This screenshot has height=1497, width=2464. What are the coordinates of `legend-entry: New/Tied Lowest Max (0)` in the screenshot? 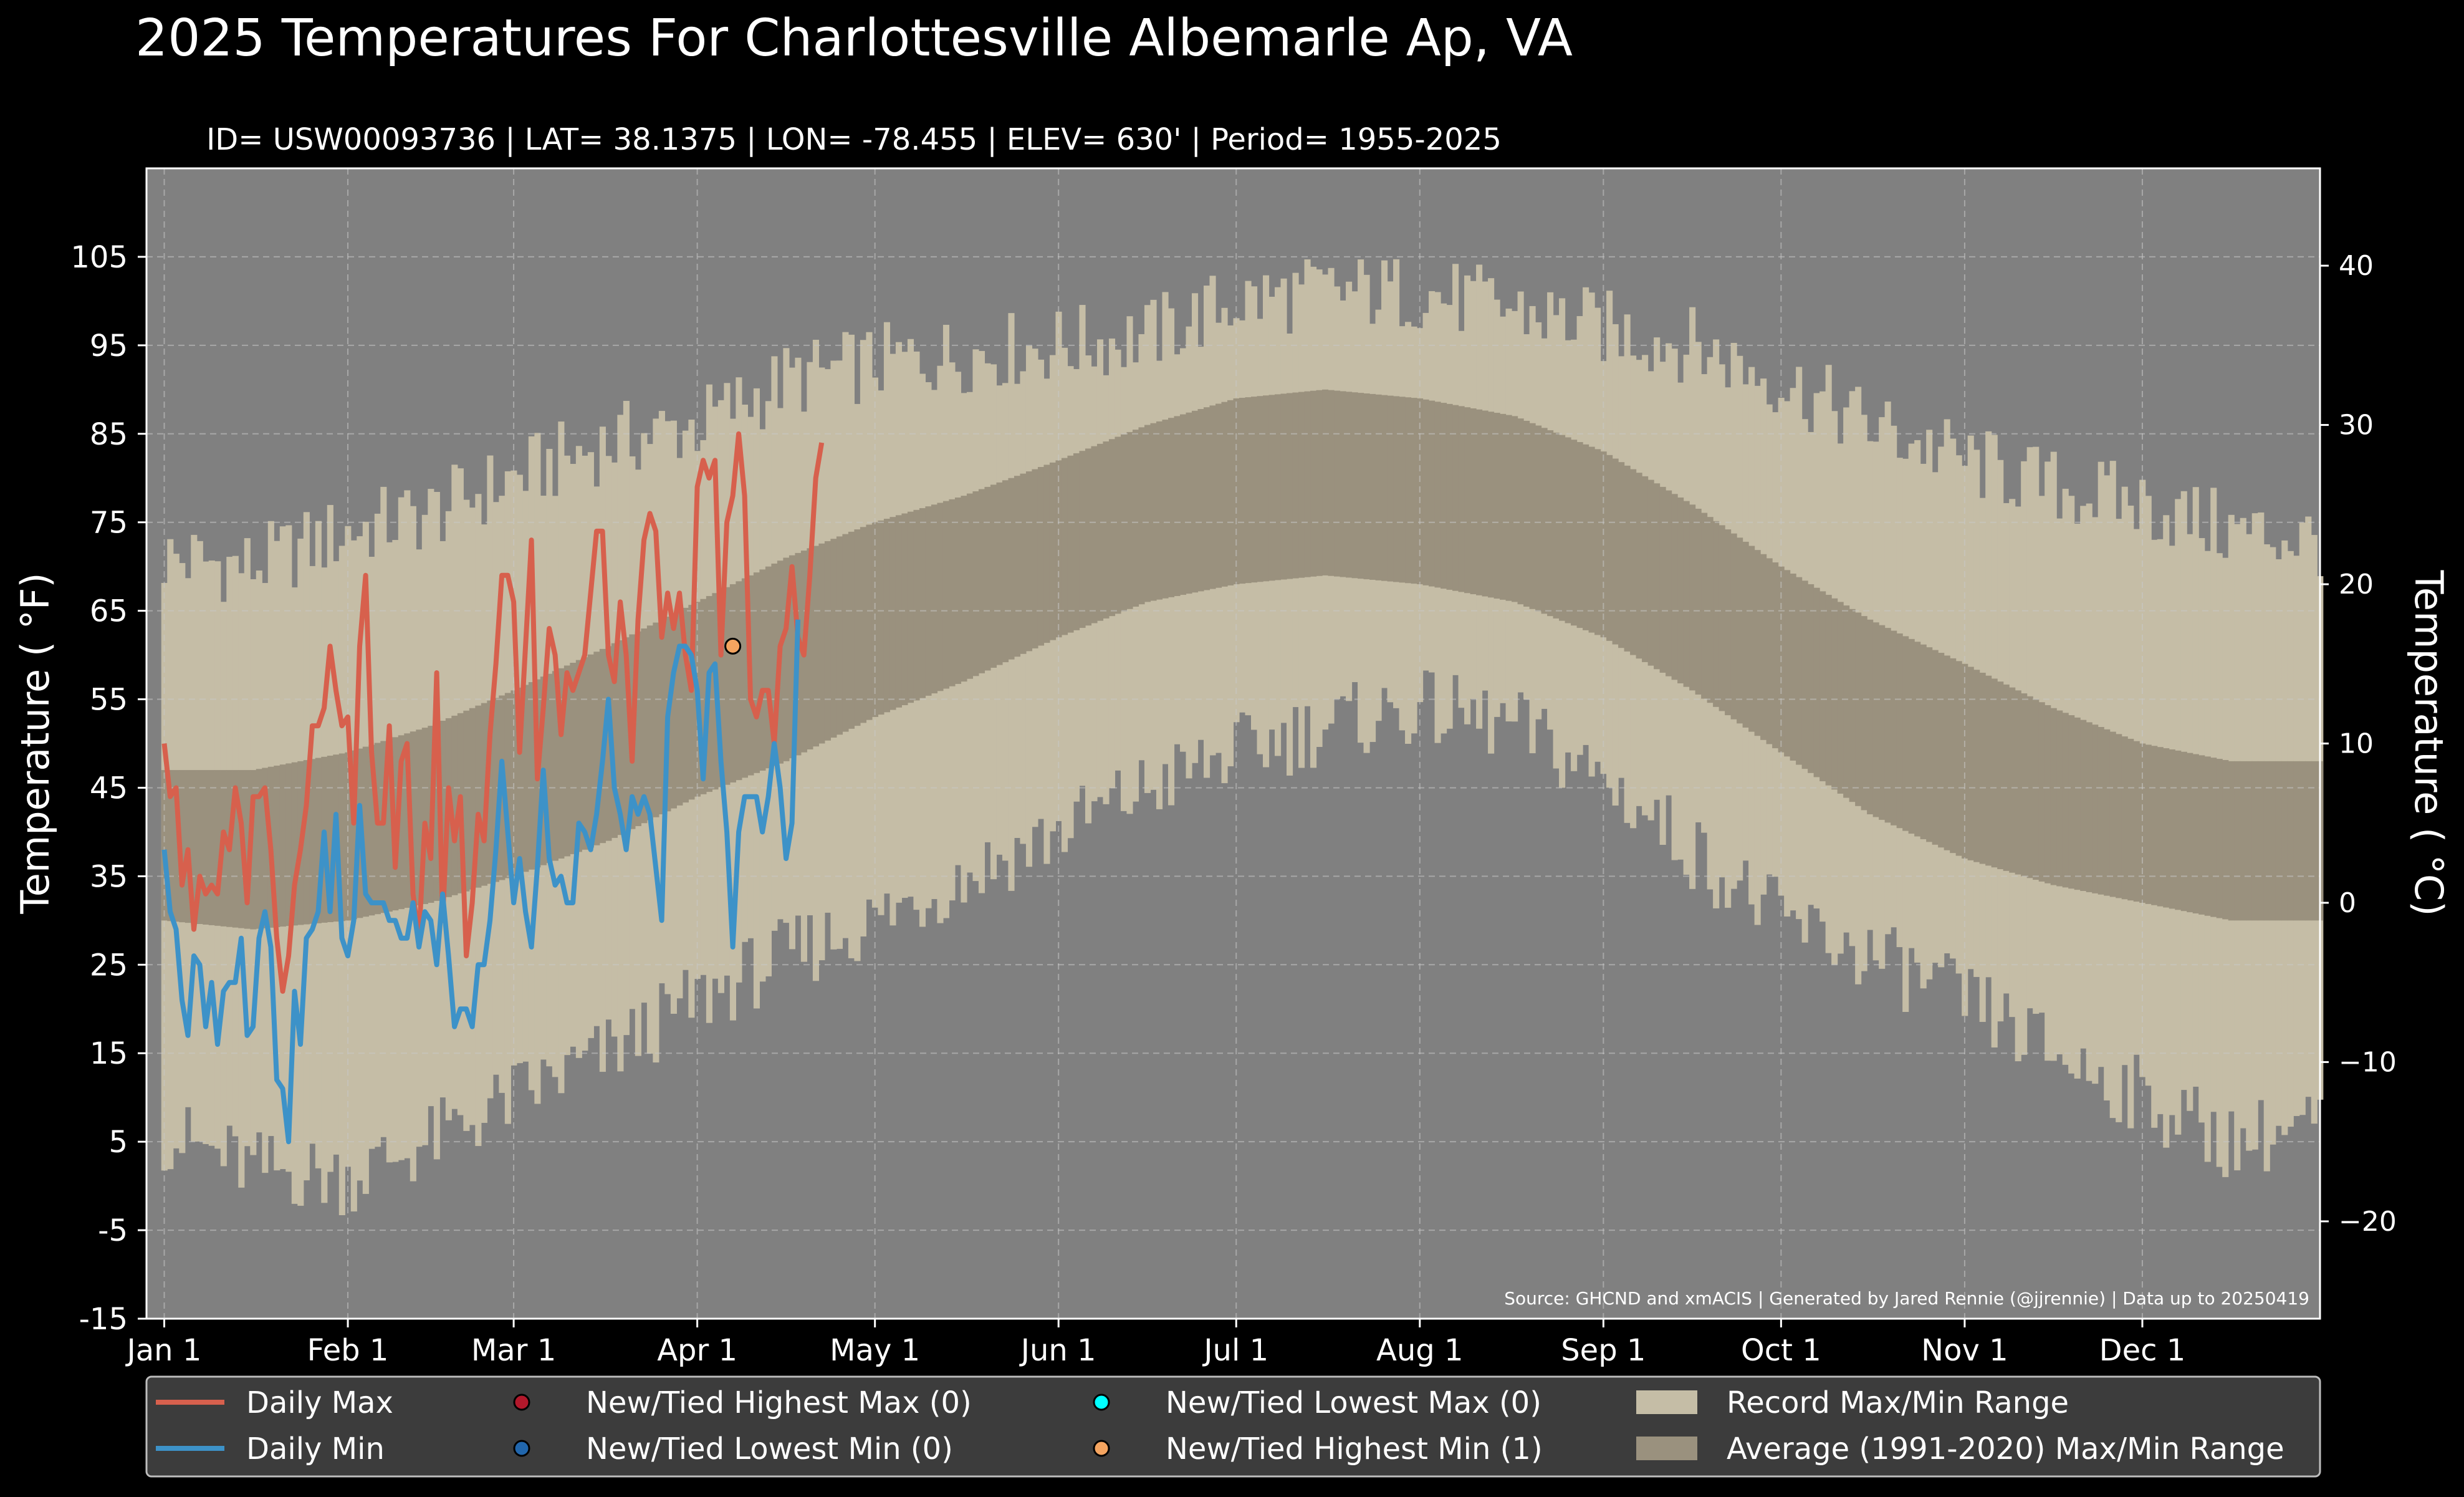 It's located at (1317, 1402).